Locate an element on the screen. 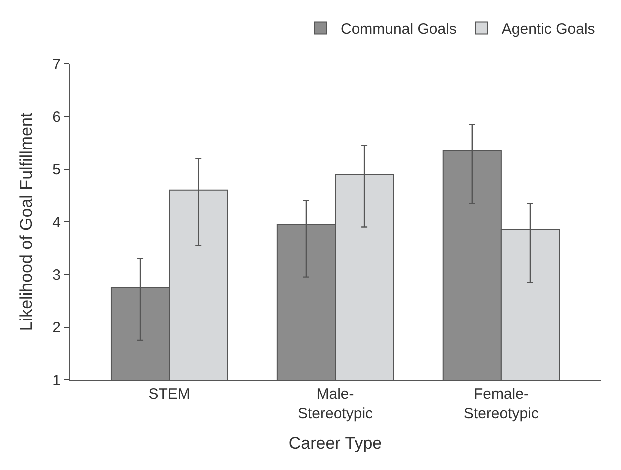  y-tick-label: 6 is located at coordinates (56, 117).